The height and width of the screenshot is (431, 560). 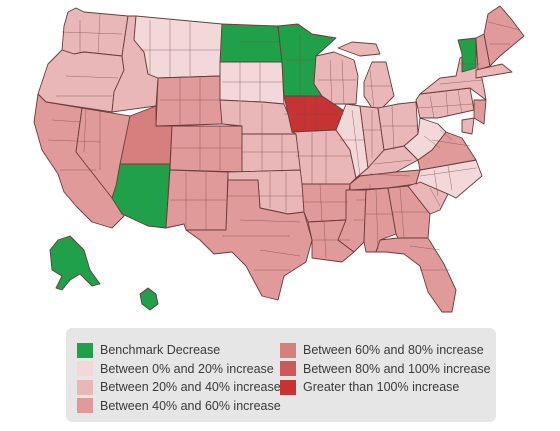 What do you see at coordinates (272, 153) in the screenshot?
I see `region-KS` at bounding box center [272, 153].